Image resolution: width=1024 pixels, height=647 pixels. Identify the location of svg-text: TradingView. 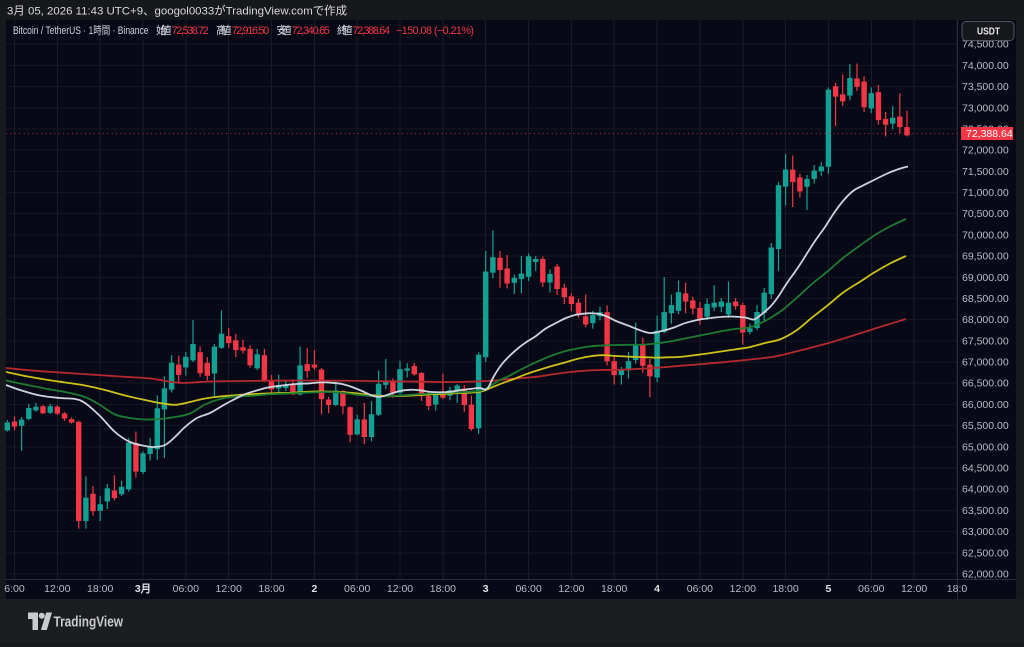
(89, 622).